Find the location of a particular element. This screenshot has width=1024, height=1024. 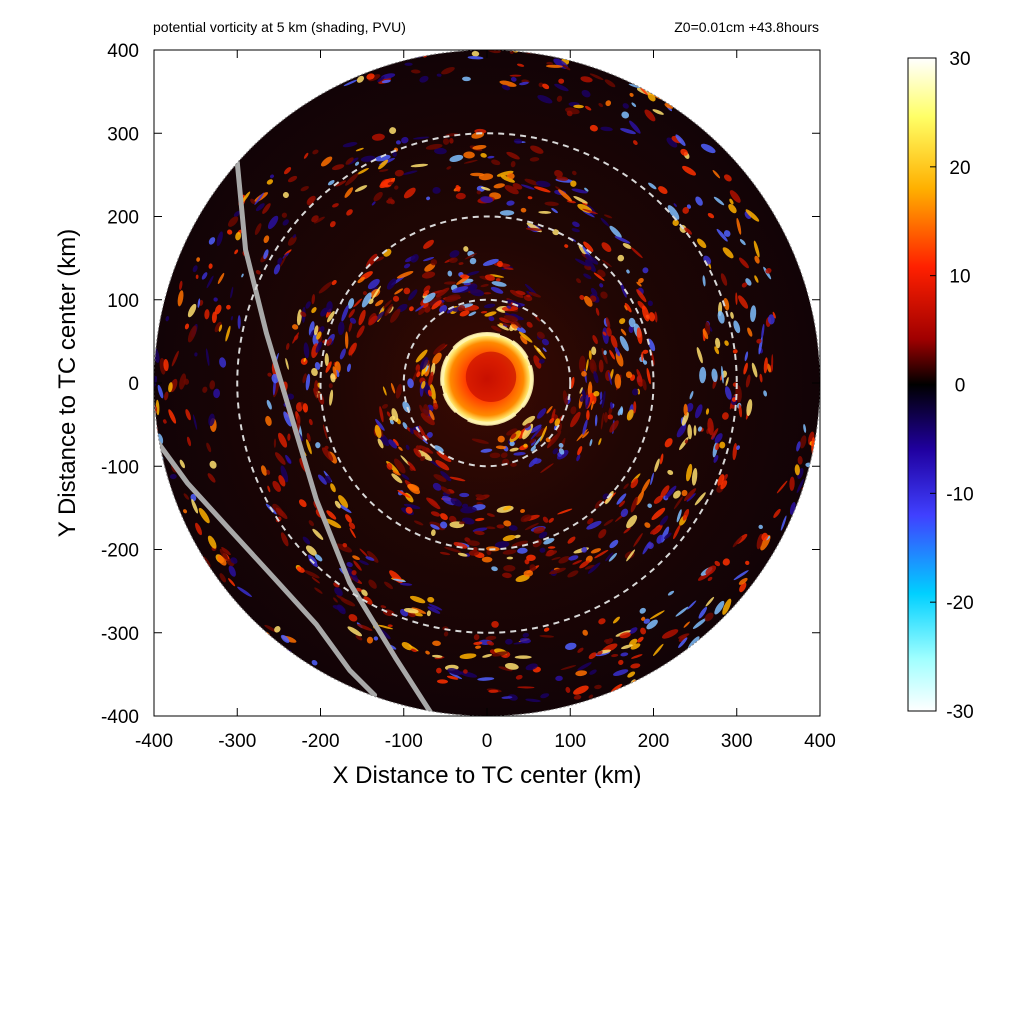

x-tick-label: 400 is located at coordinates (820, 741).